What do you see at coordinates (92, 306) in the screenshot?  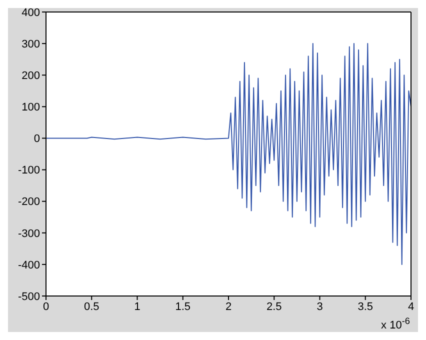 I see `x-tick-label: 0.5` at bounding box center [92, 306].